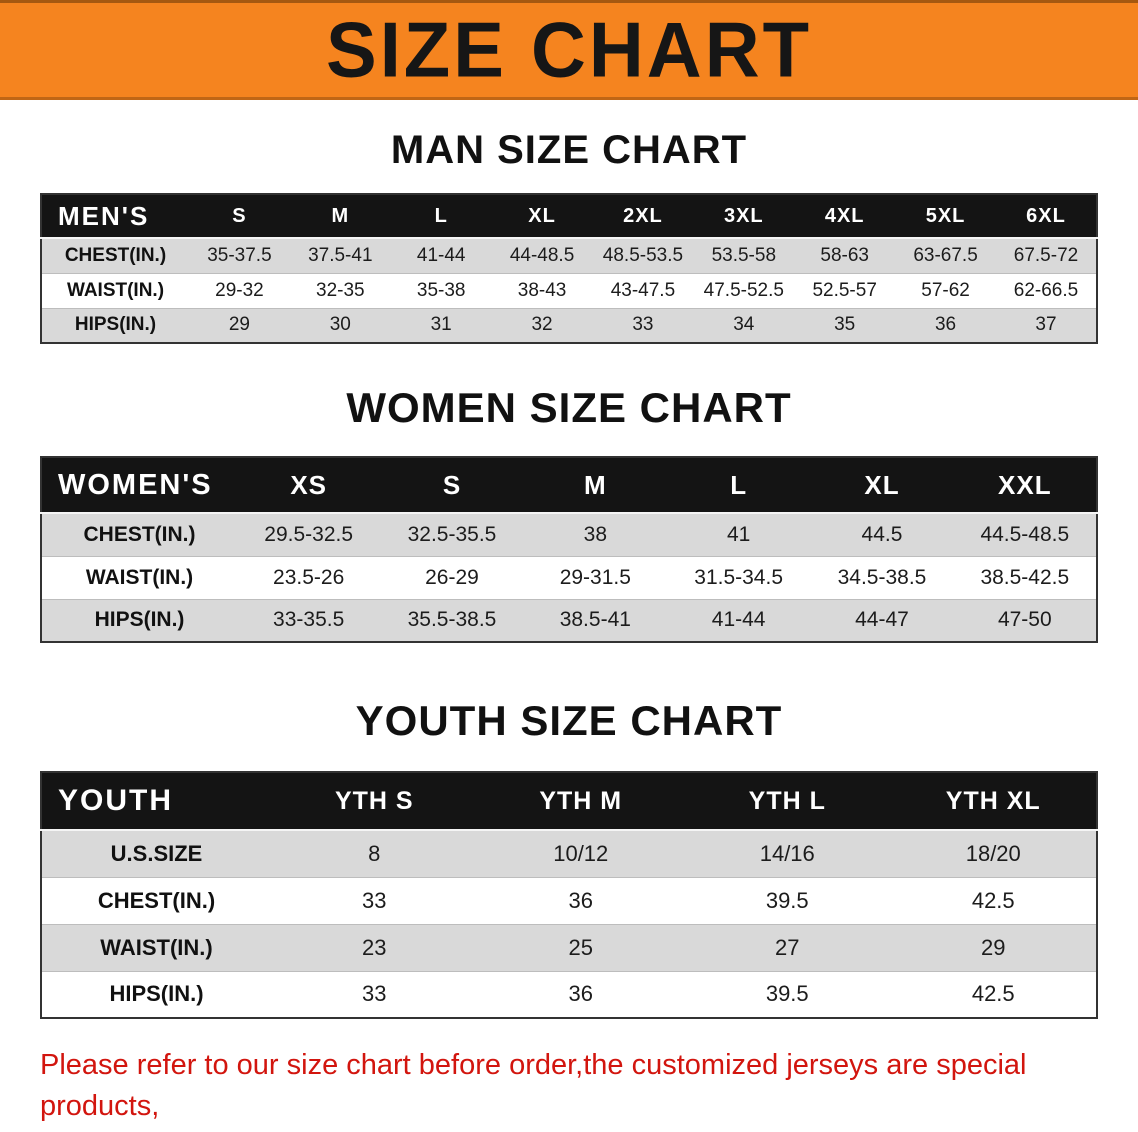 Image resolution: width=1138 pixels, height=1132 pixels. I want to click on data-cell: 32.5-35.5, so click(452, 534).